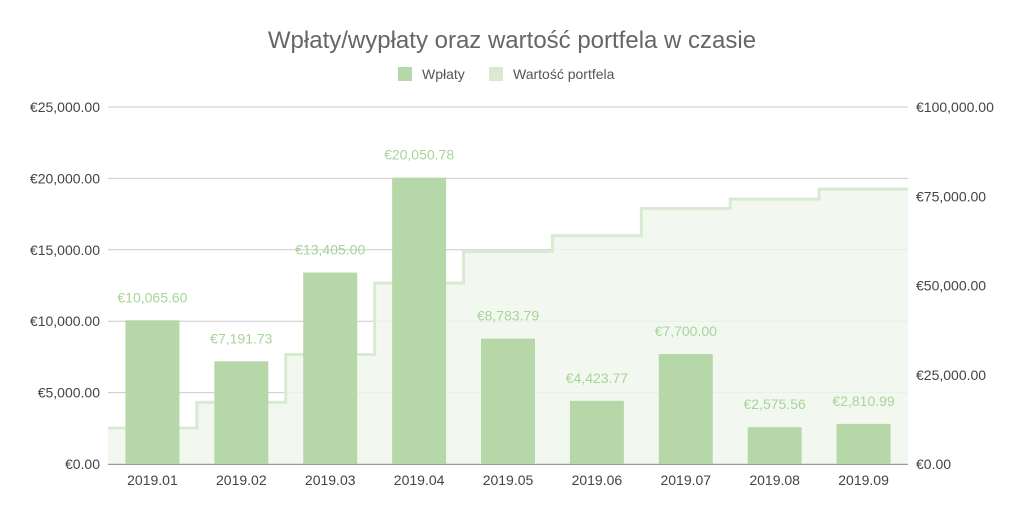 This screenshot has width=1024, height=513. What do you see at coordinates (330, 480) in the screenshot?
I see `x-axis-tick-label: 2019.03` at bounding box center [330, 480].